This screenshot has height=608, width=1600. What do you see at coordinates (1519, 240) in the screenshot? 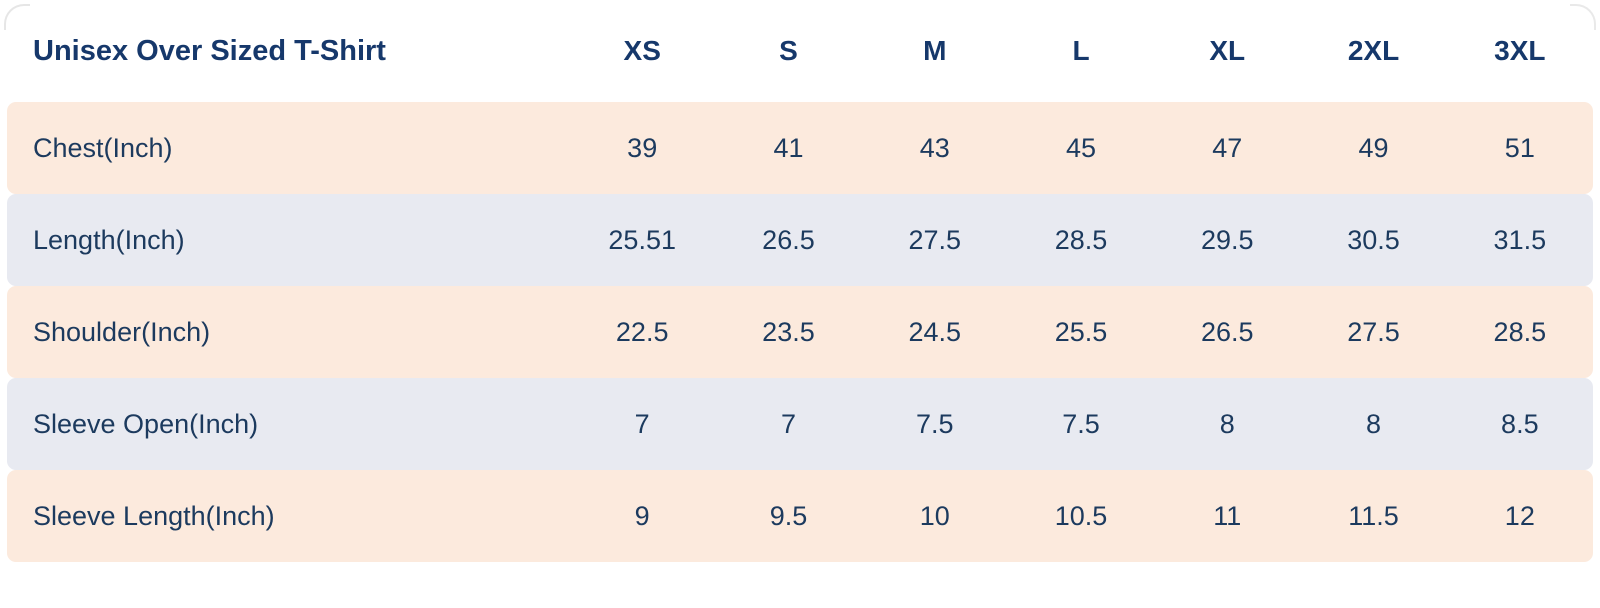
I see `table-cell: 31.5` at bounding box center [1519, 240].